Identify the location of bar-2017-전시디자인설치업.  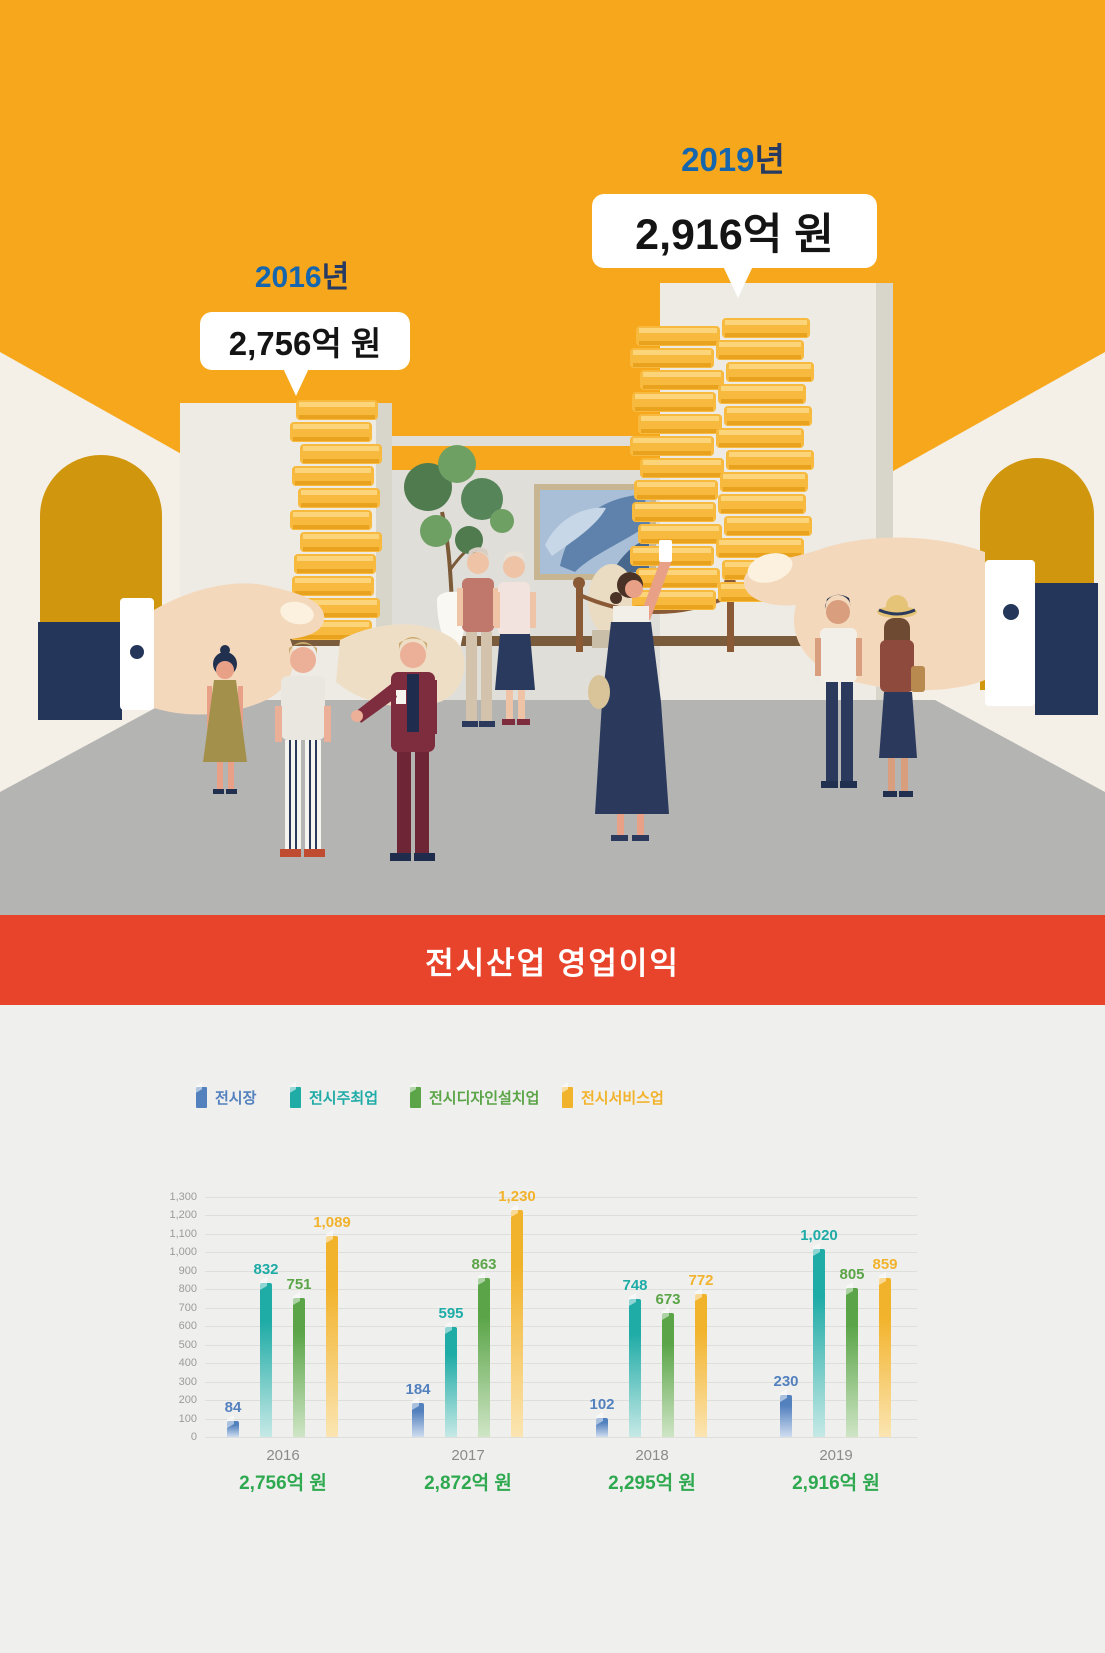
(484, 1354).